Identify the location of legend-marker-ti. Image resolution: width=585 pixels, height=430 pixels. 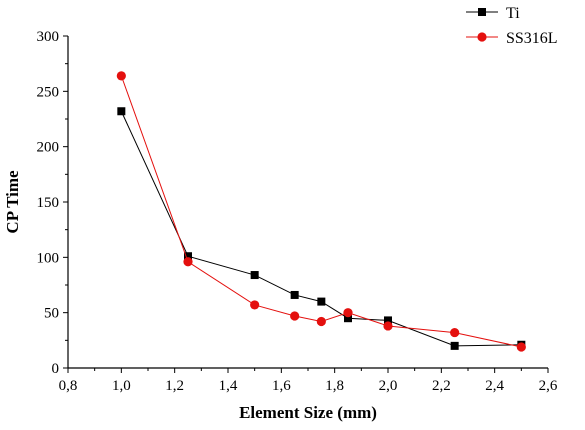
(482, 12).